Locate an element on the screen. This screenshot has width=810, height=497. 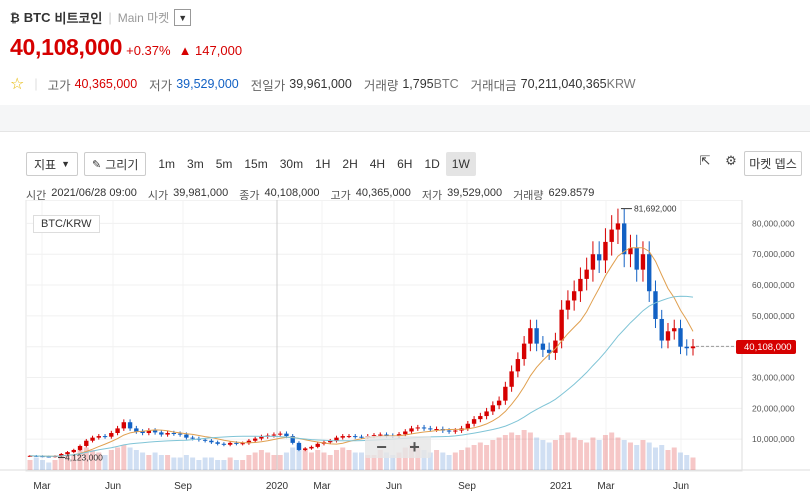
fullscreen-icon: ⇱ is located at coordinates (705, 160).